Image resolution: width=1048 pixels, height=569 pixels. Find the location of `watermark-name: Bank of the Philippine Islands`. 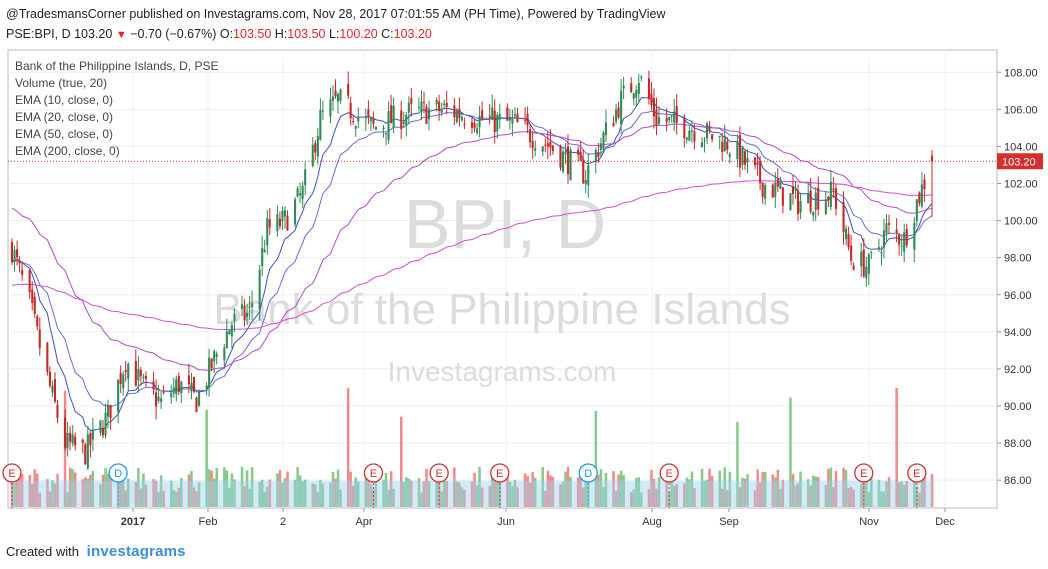

watermark-name: Bank of the Philippine Islands is located at coordinates (501, 309).